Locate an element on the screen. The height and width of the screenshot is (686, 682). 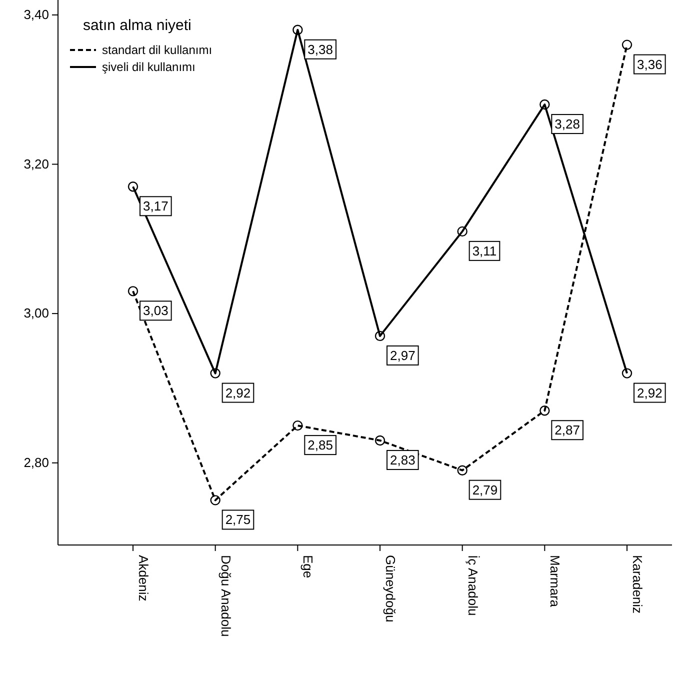
data-label: 3,28 is located at coordinates (567, 124).